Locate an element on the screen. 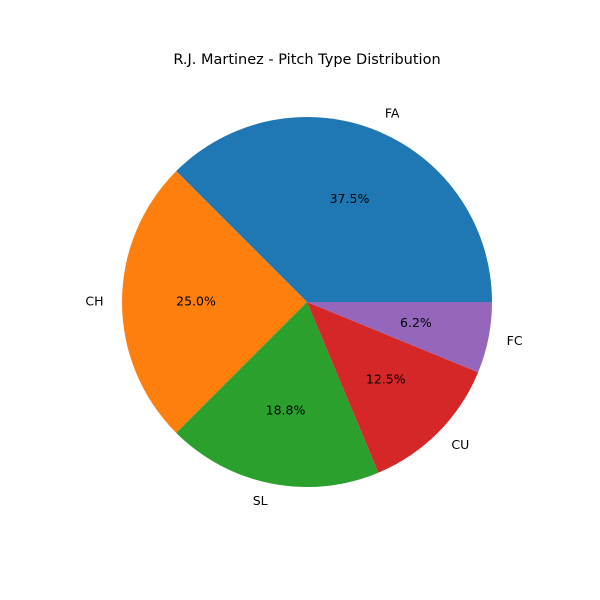  slice-label-sl: SL is located at coordinates (260, 500).